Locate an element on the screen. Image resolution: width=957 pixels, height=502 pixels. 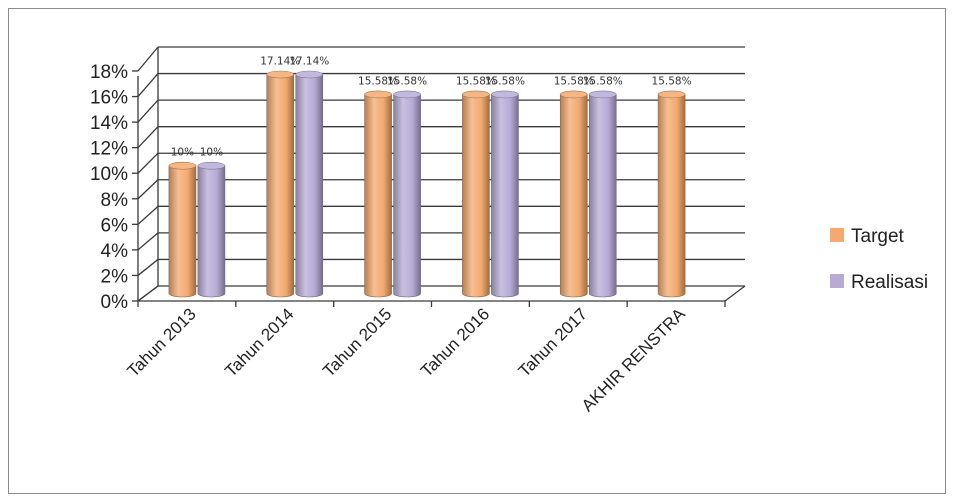
x-category-label: Tahun 2013 is located at coordinates (161, 342).